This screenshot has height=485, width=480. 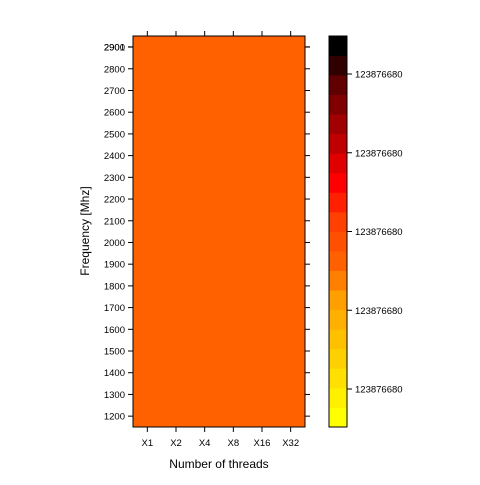 I want to click on x-tick-label: X8, so click(x=234, y=443).